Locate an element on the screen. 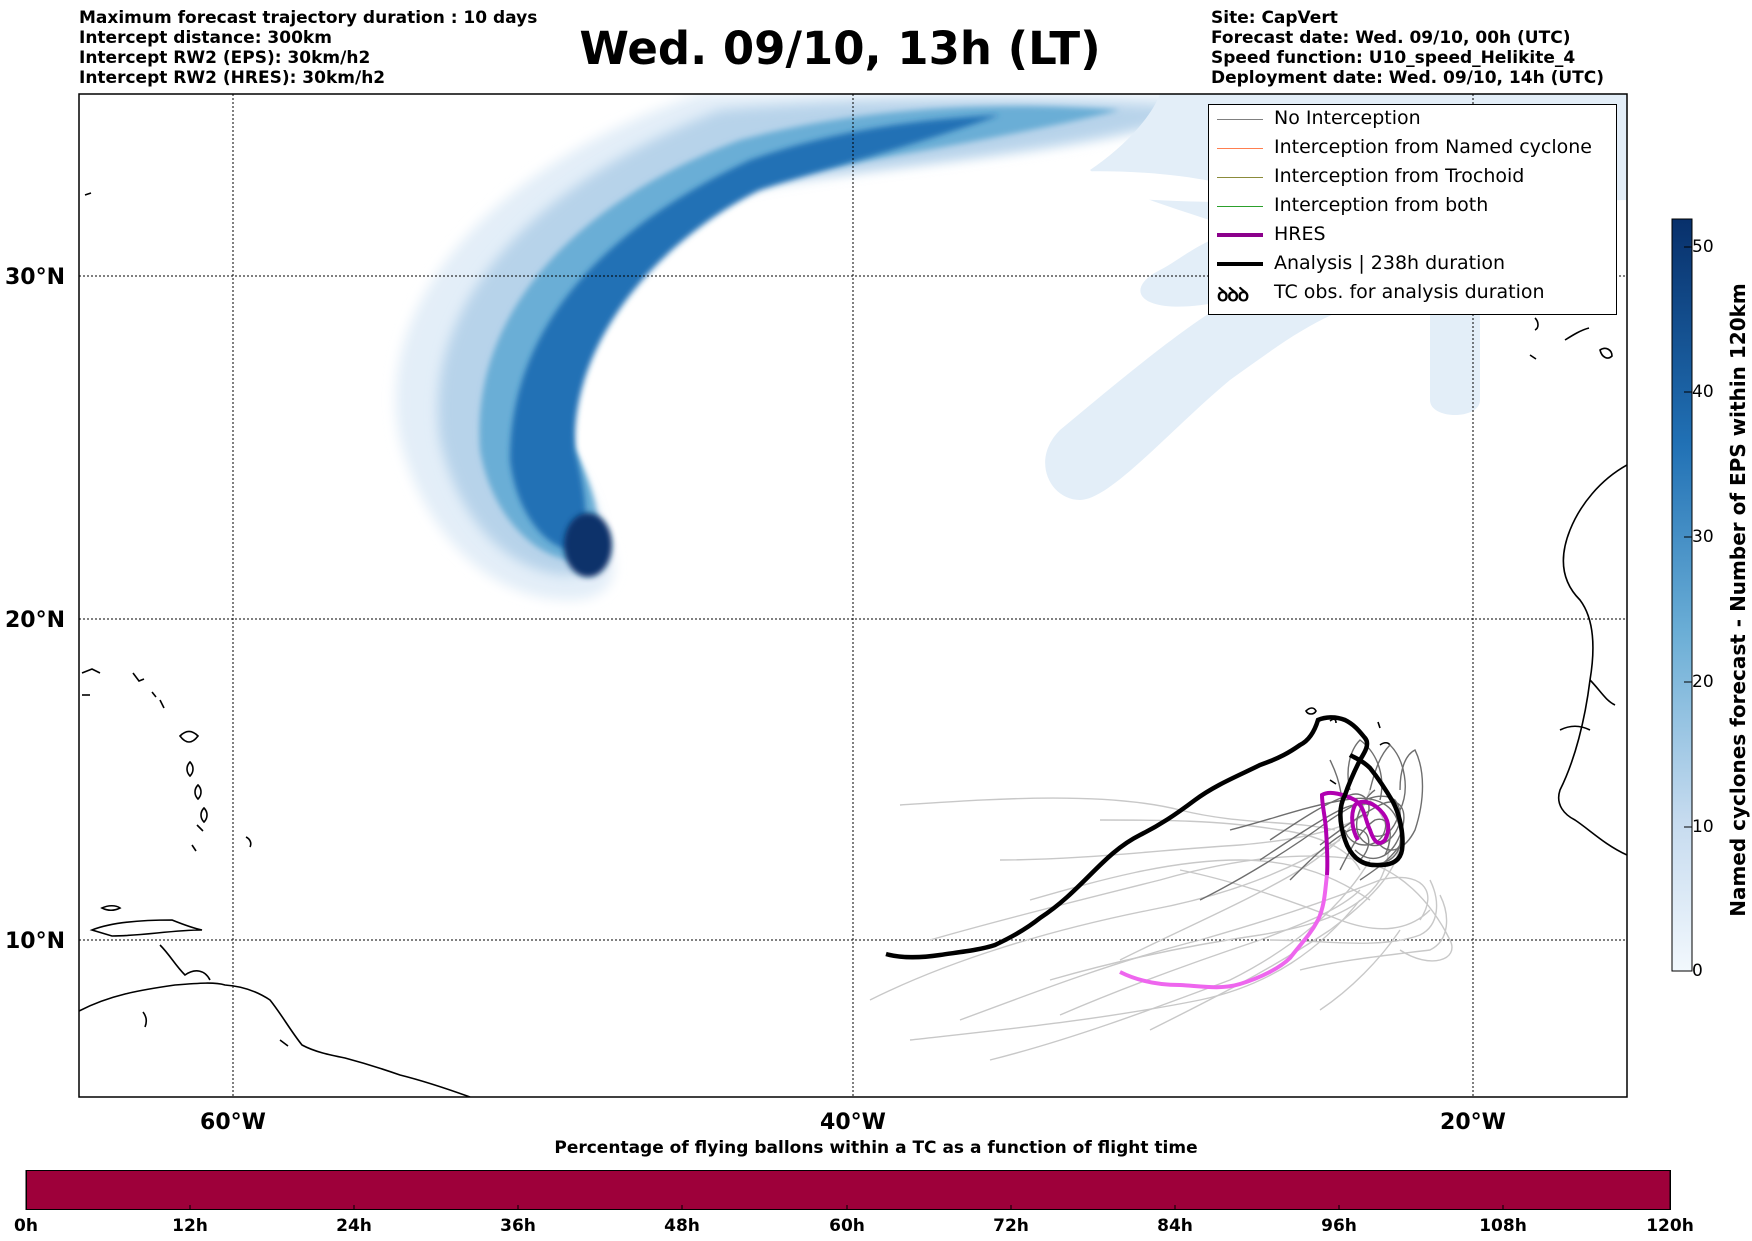 The width and height of the screenshot is (1752, 1241). ensemble-trajectories is located at coordinates (1161, 900).